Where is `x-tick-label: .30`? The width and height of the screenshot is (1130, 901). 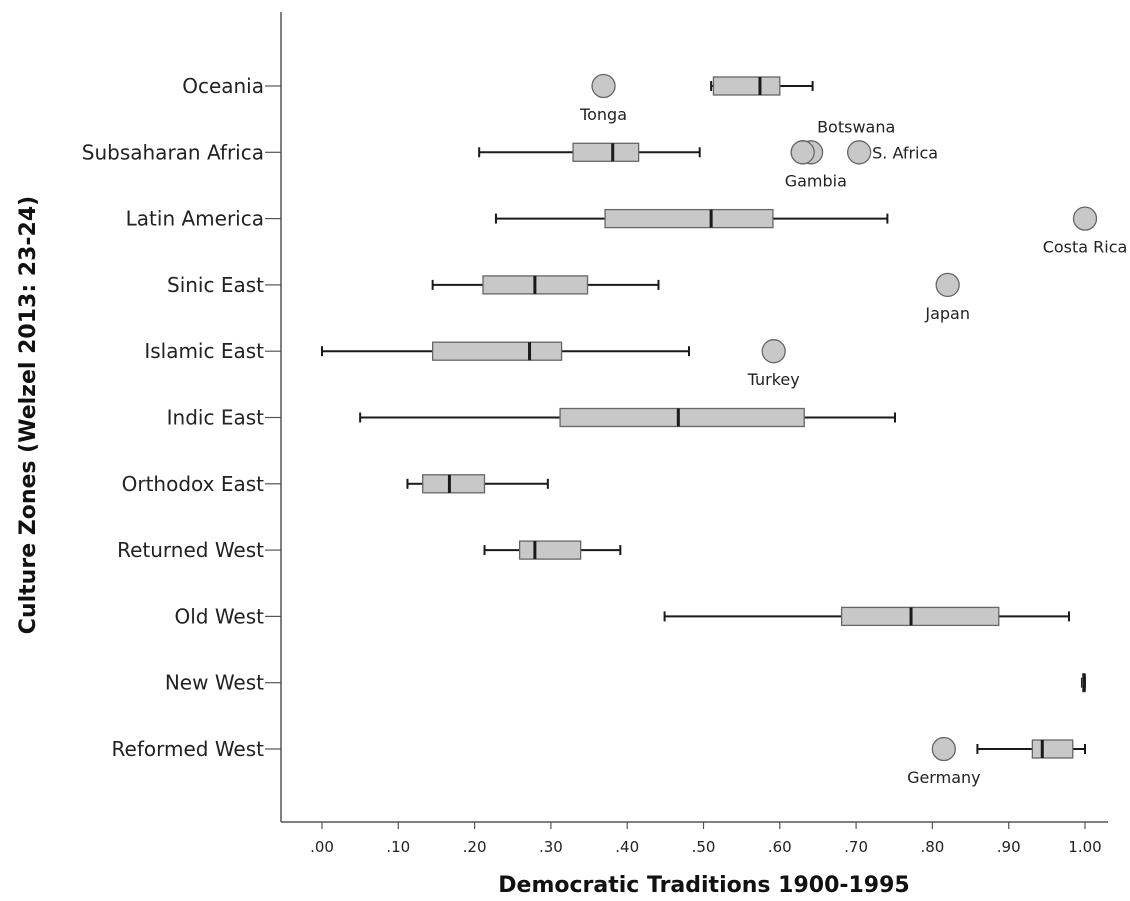
x-tick-label: .30 is located at coordinates (551, 847).